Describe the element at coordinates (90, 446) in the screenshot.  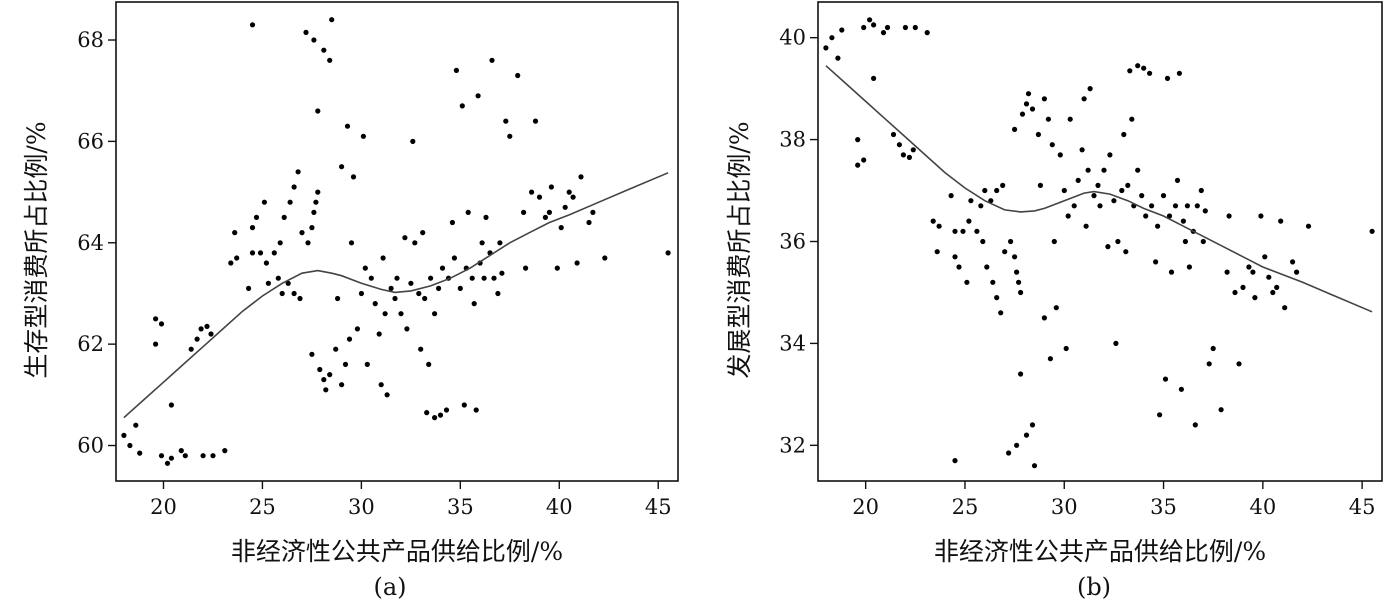
I see `y-tick-label: 60` at that location.